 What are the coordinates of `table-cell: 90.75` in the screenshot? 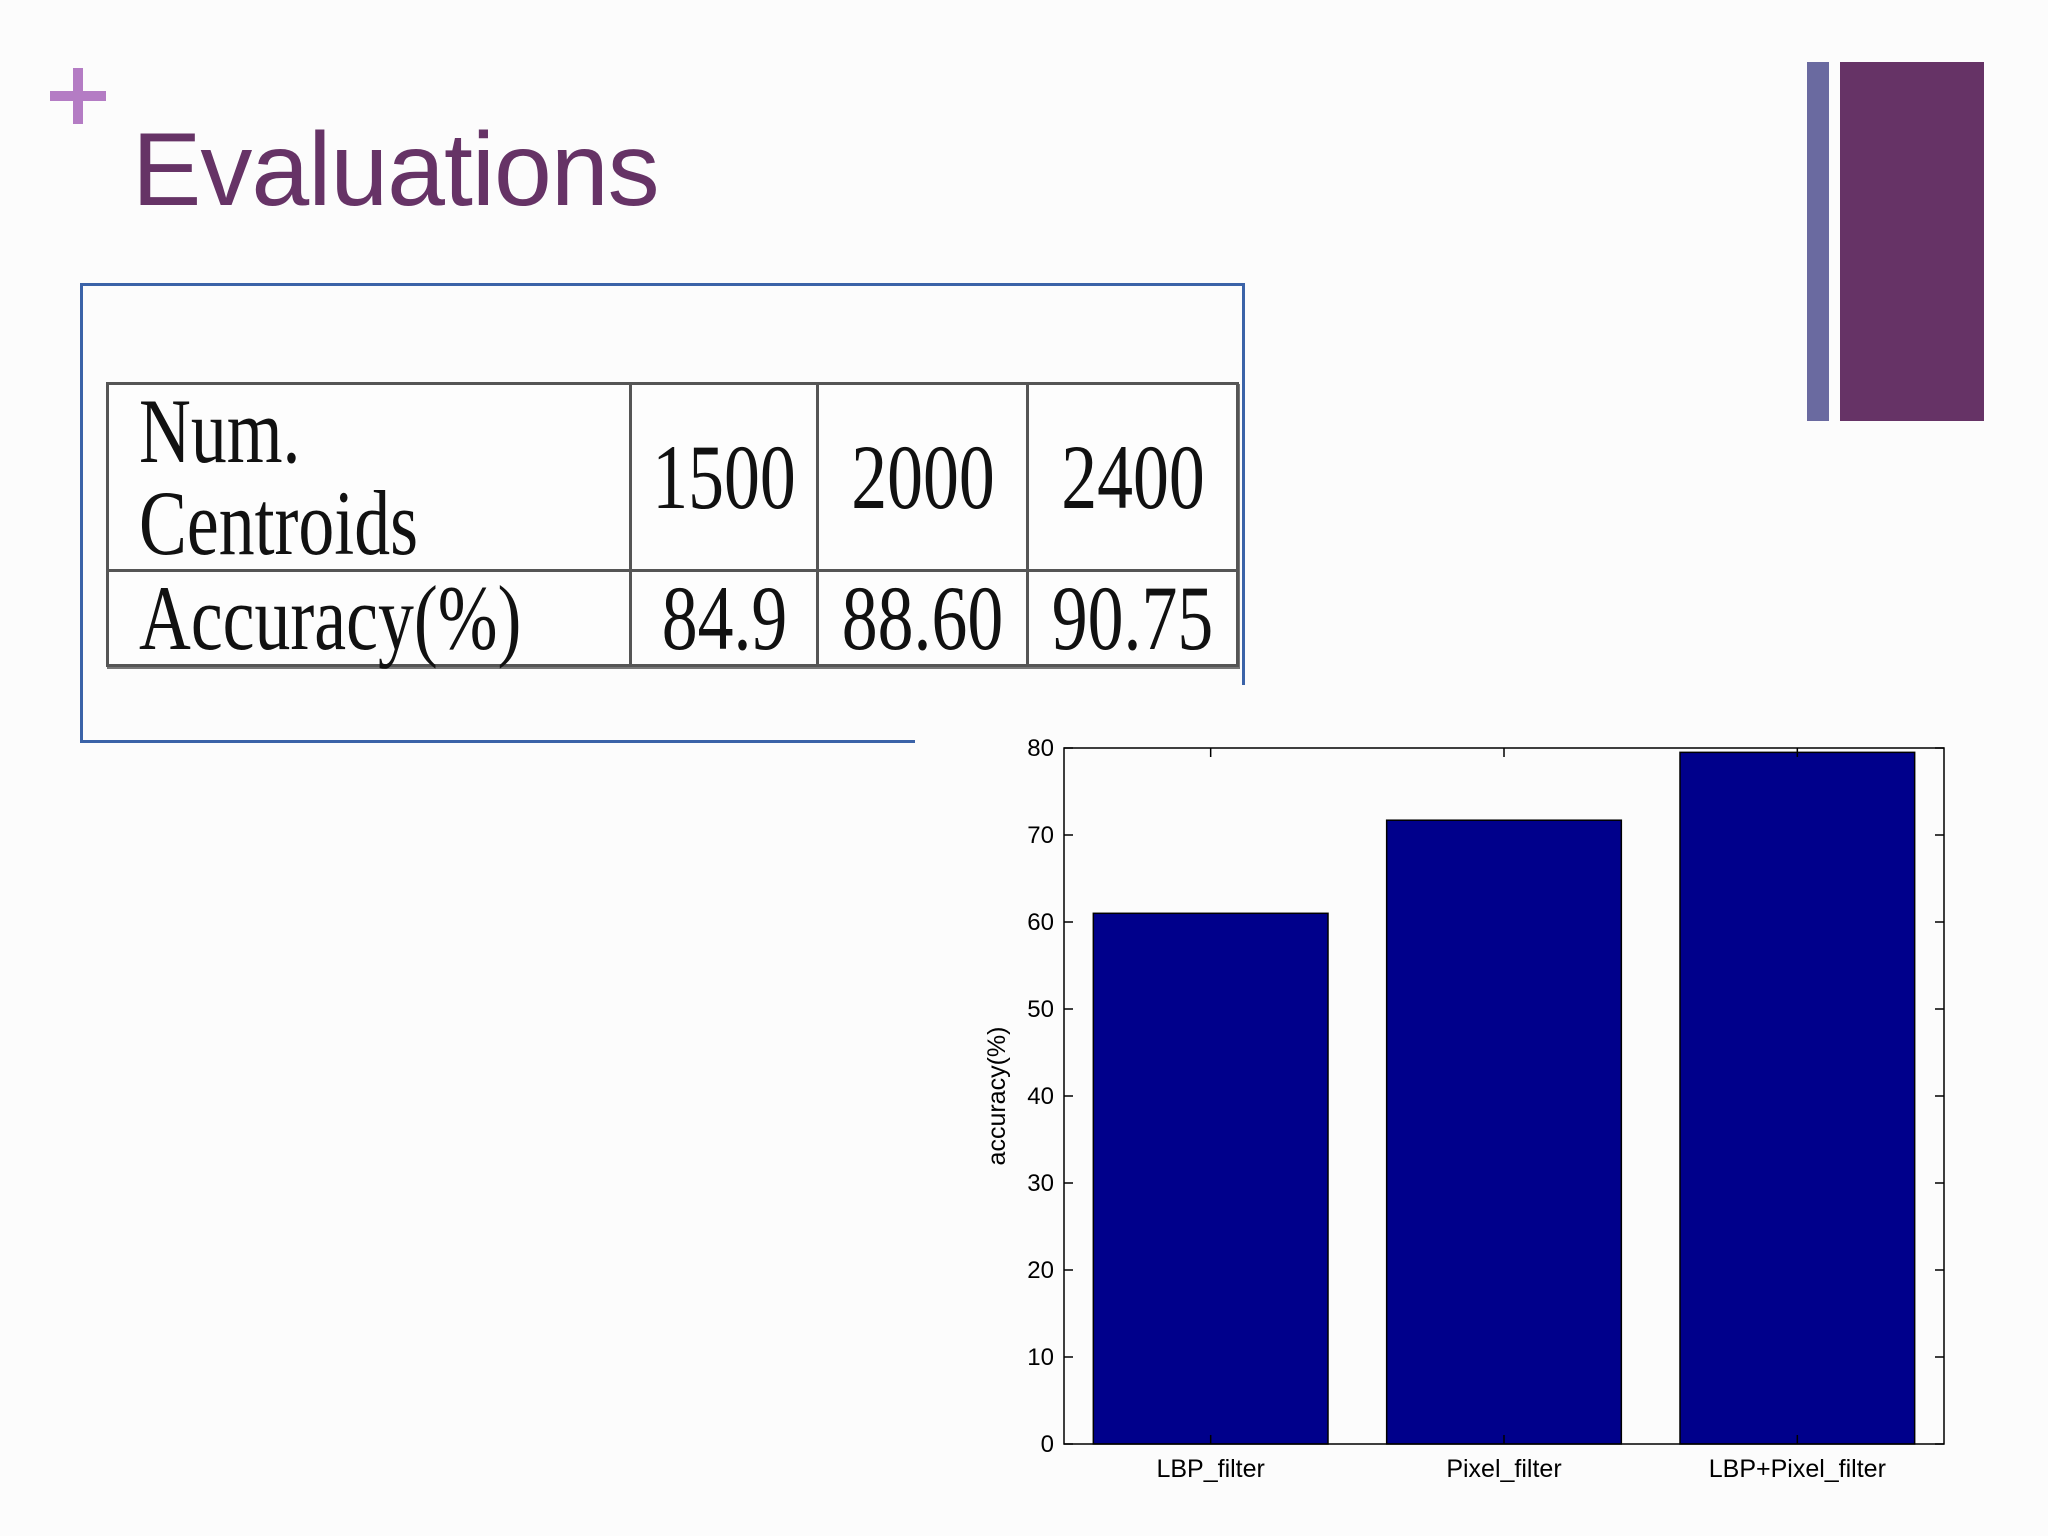 It's located at (1133, 618).